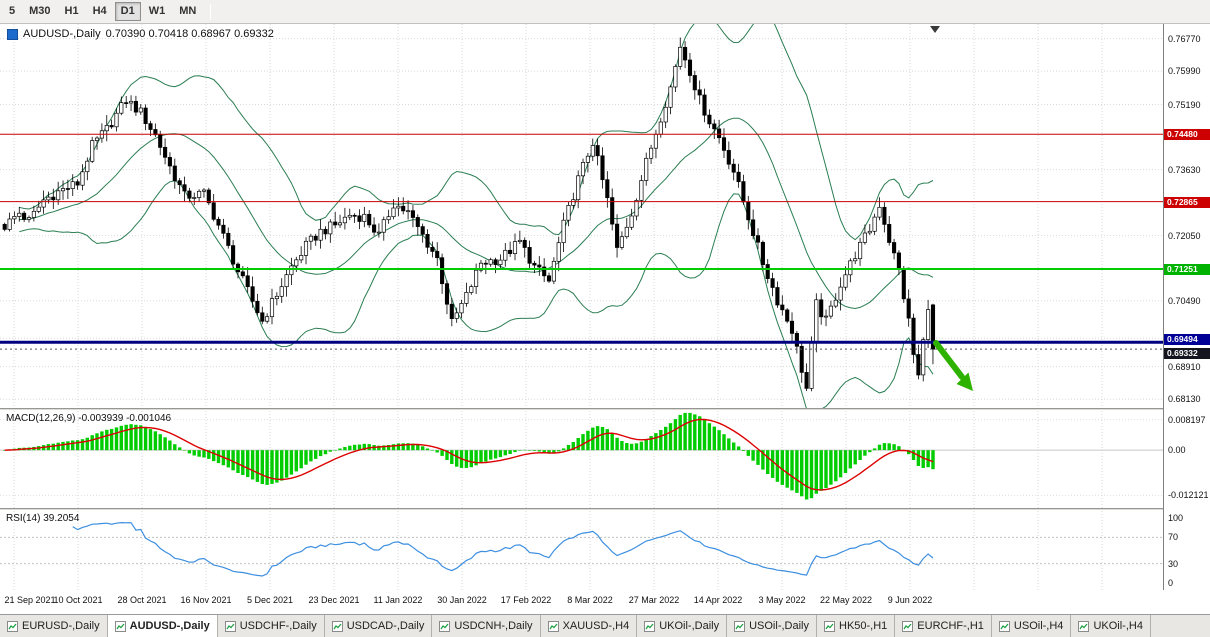  I want to click on date-axis-label: 8 Mar 2022, so click(590, 600).